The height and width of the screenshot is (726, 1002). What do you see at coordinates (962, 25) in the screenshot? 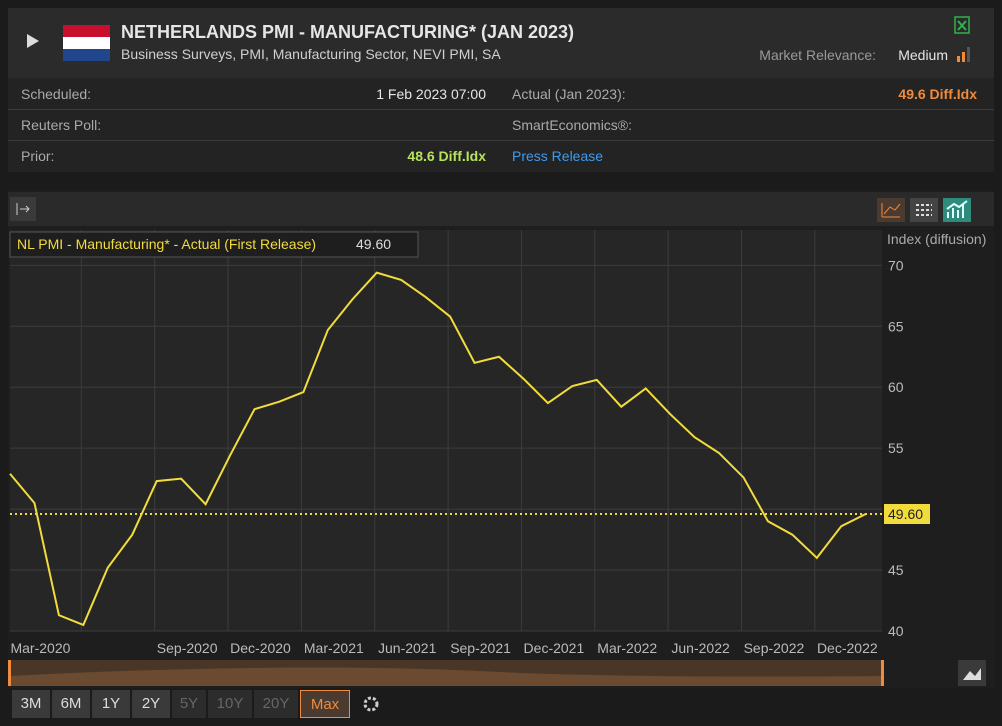
I see `excel-icon` at bounding box center [962, 25].